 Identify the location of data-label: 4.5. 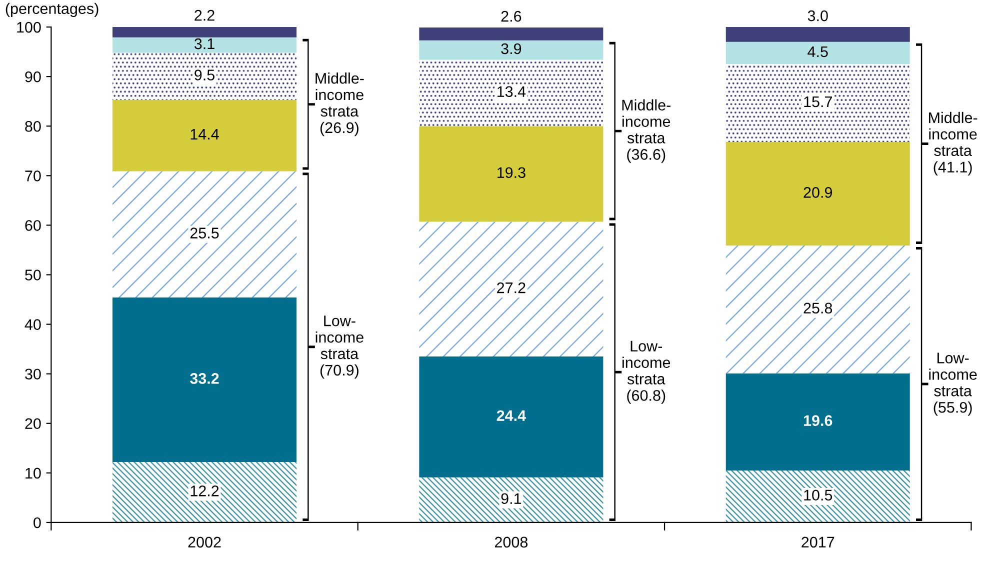
(818, 52).